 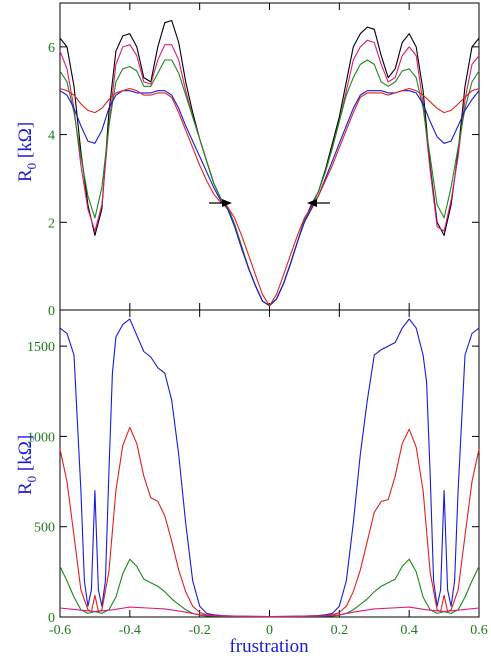 What do you see at coordinates (340, 630) in the screenshot?
I see `xtick-label: 0.2` at bounding box center [340, 630].